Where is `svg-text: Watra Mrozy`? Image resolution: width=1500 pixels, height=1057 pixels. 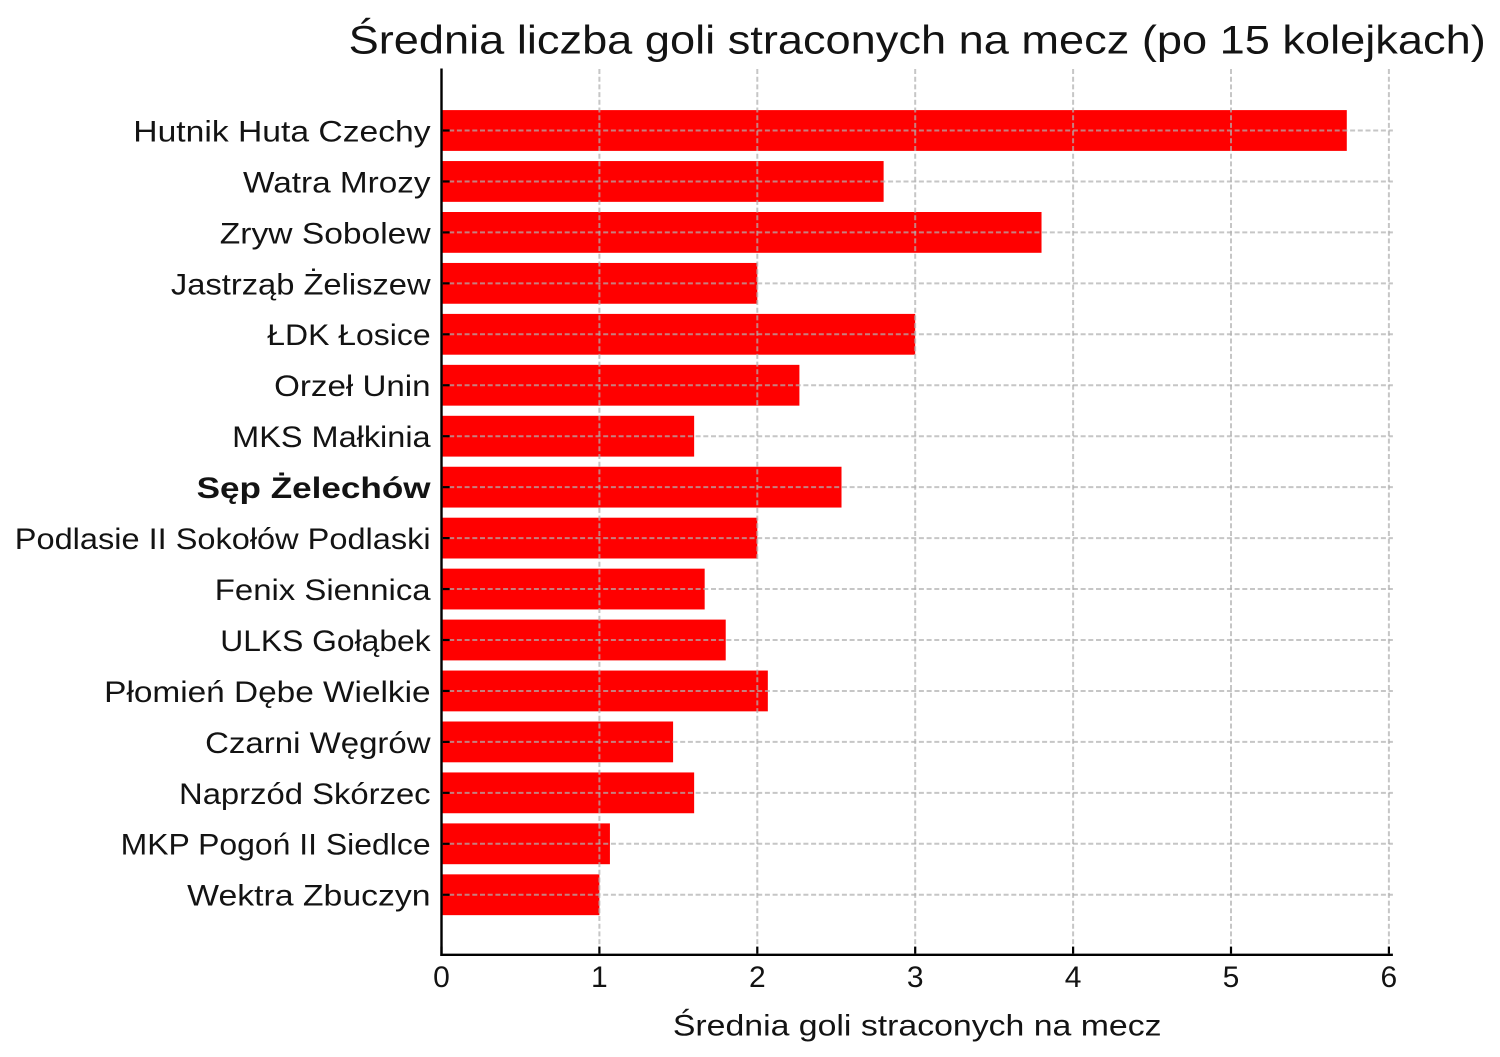
svg-text: Watra Mrozy is located at coordinates (337, 182).